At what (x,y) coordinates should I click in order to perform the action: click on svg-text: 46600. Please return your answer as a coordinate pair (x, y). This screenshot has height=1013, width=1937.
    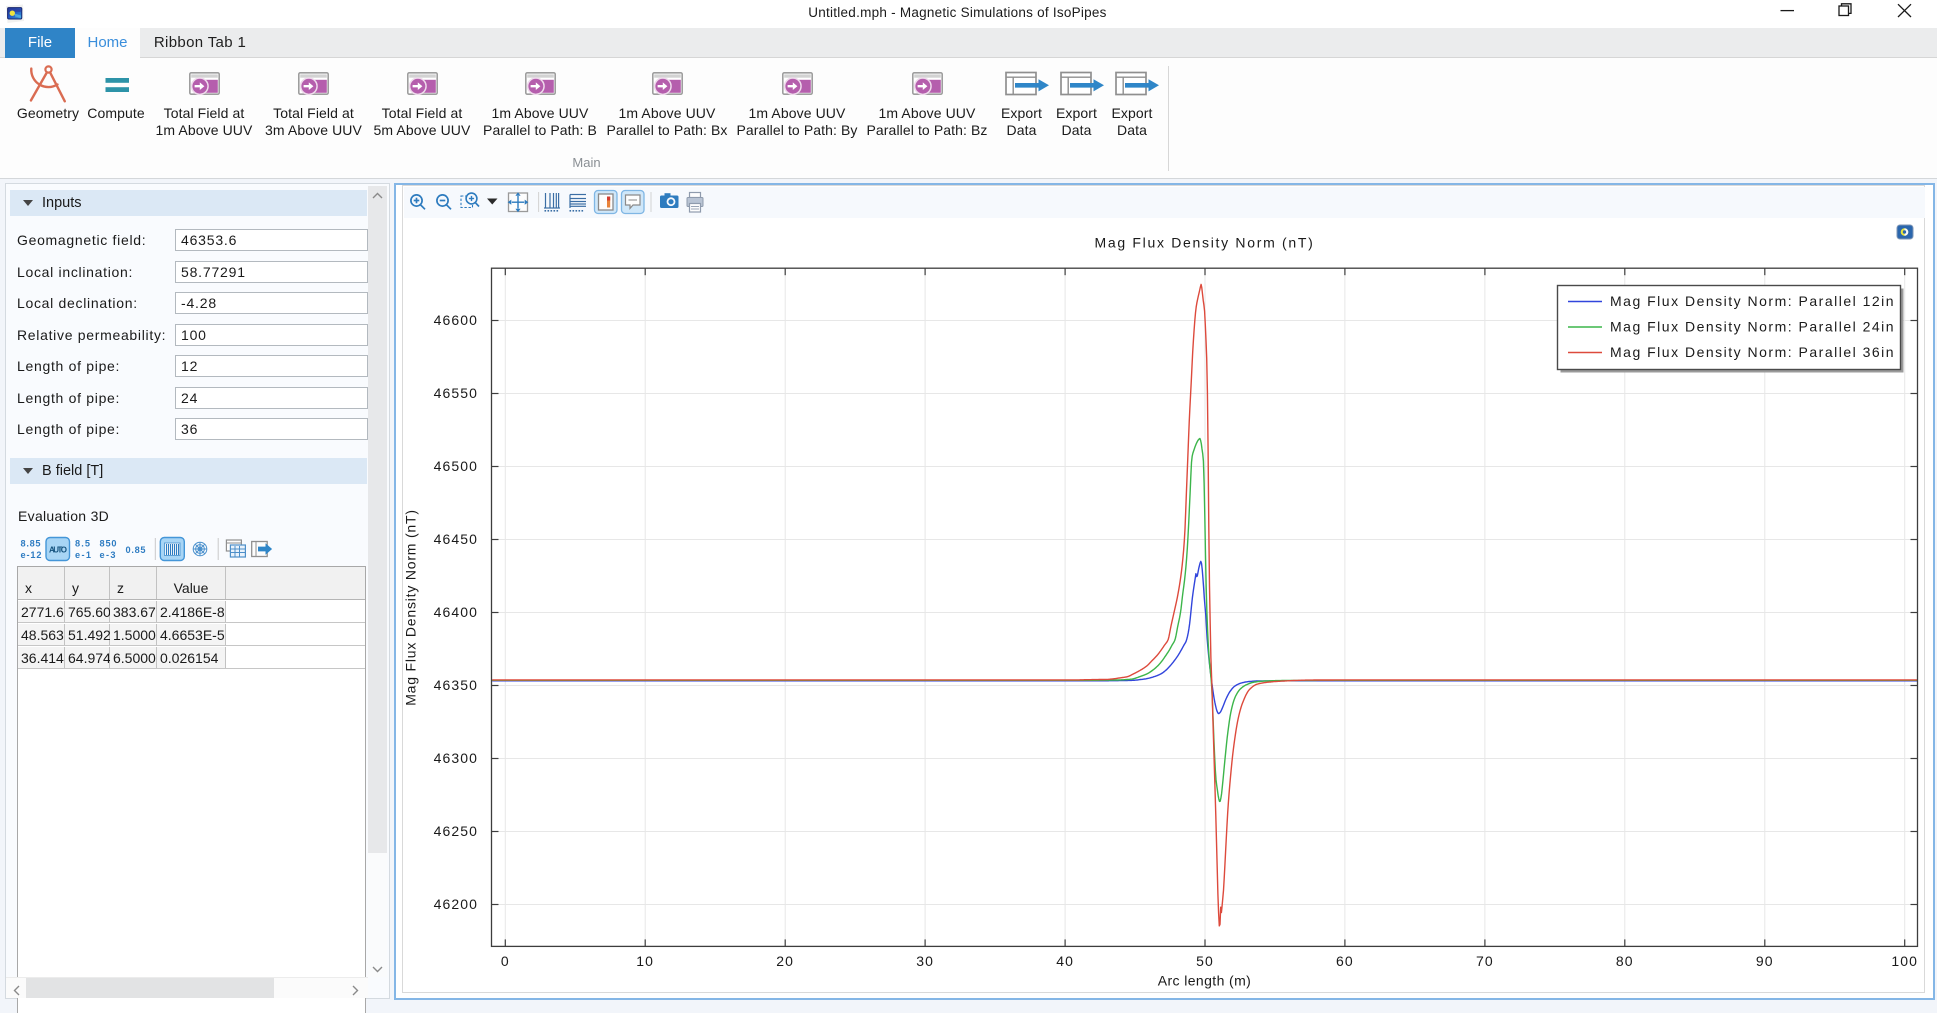
    Looking at the image, I should click on (456, 320).